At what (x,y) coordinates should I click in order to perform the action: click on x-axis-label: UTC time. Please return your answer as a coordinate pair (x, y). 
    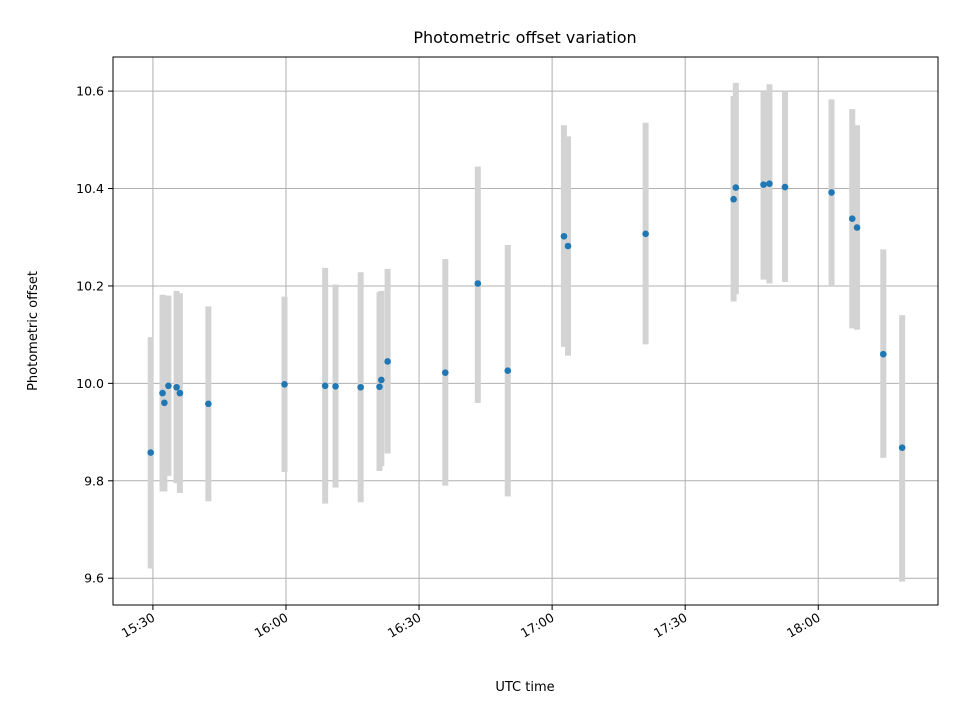
    Looking at the image, I should click on (524, 687).